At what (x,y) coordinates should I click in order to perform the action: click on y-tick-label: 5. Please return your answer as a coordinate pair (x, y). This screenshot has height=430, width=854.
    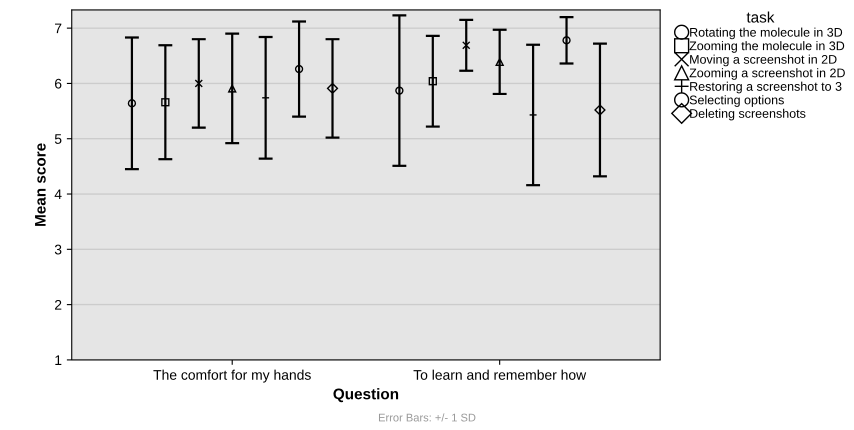
    Looking at the image, I should click on (58, 139).